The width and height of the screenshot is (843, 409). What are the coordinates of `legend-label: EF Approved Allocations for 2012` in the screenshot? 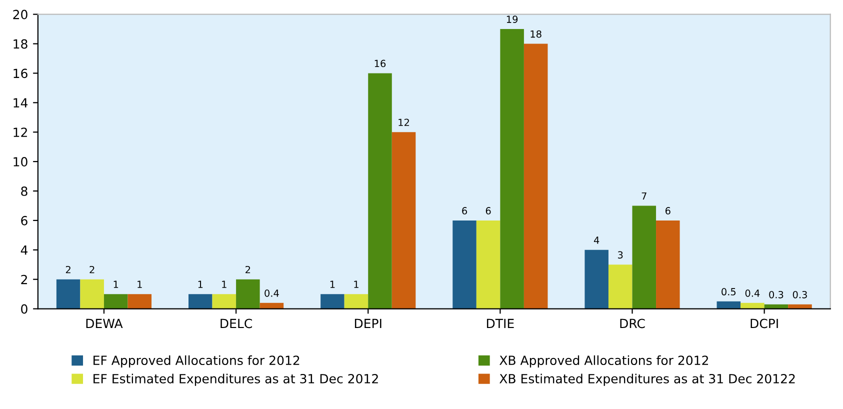 It's located at (197, 361).